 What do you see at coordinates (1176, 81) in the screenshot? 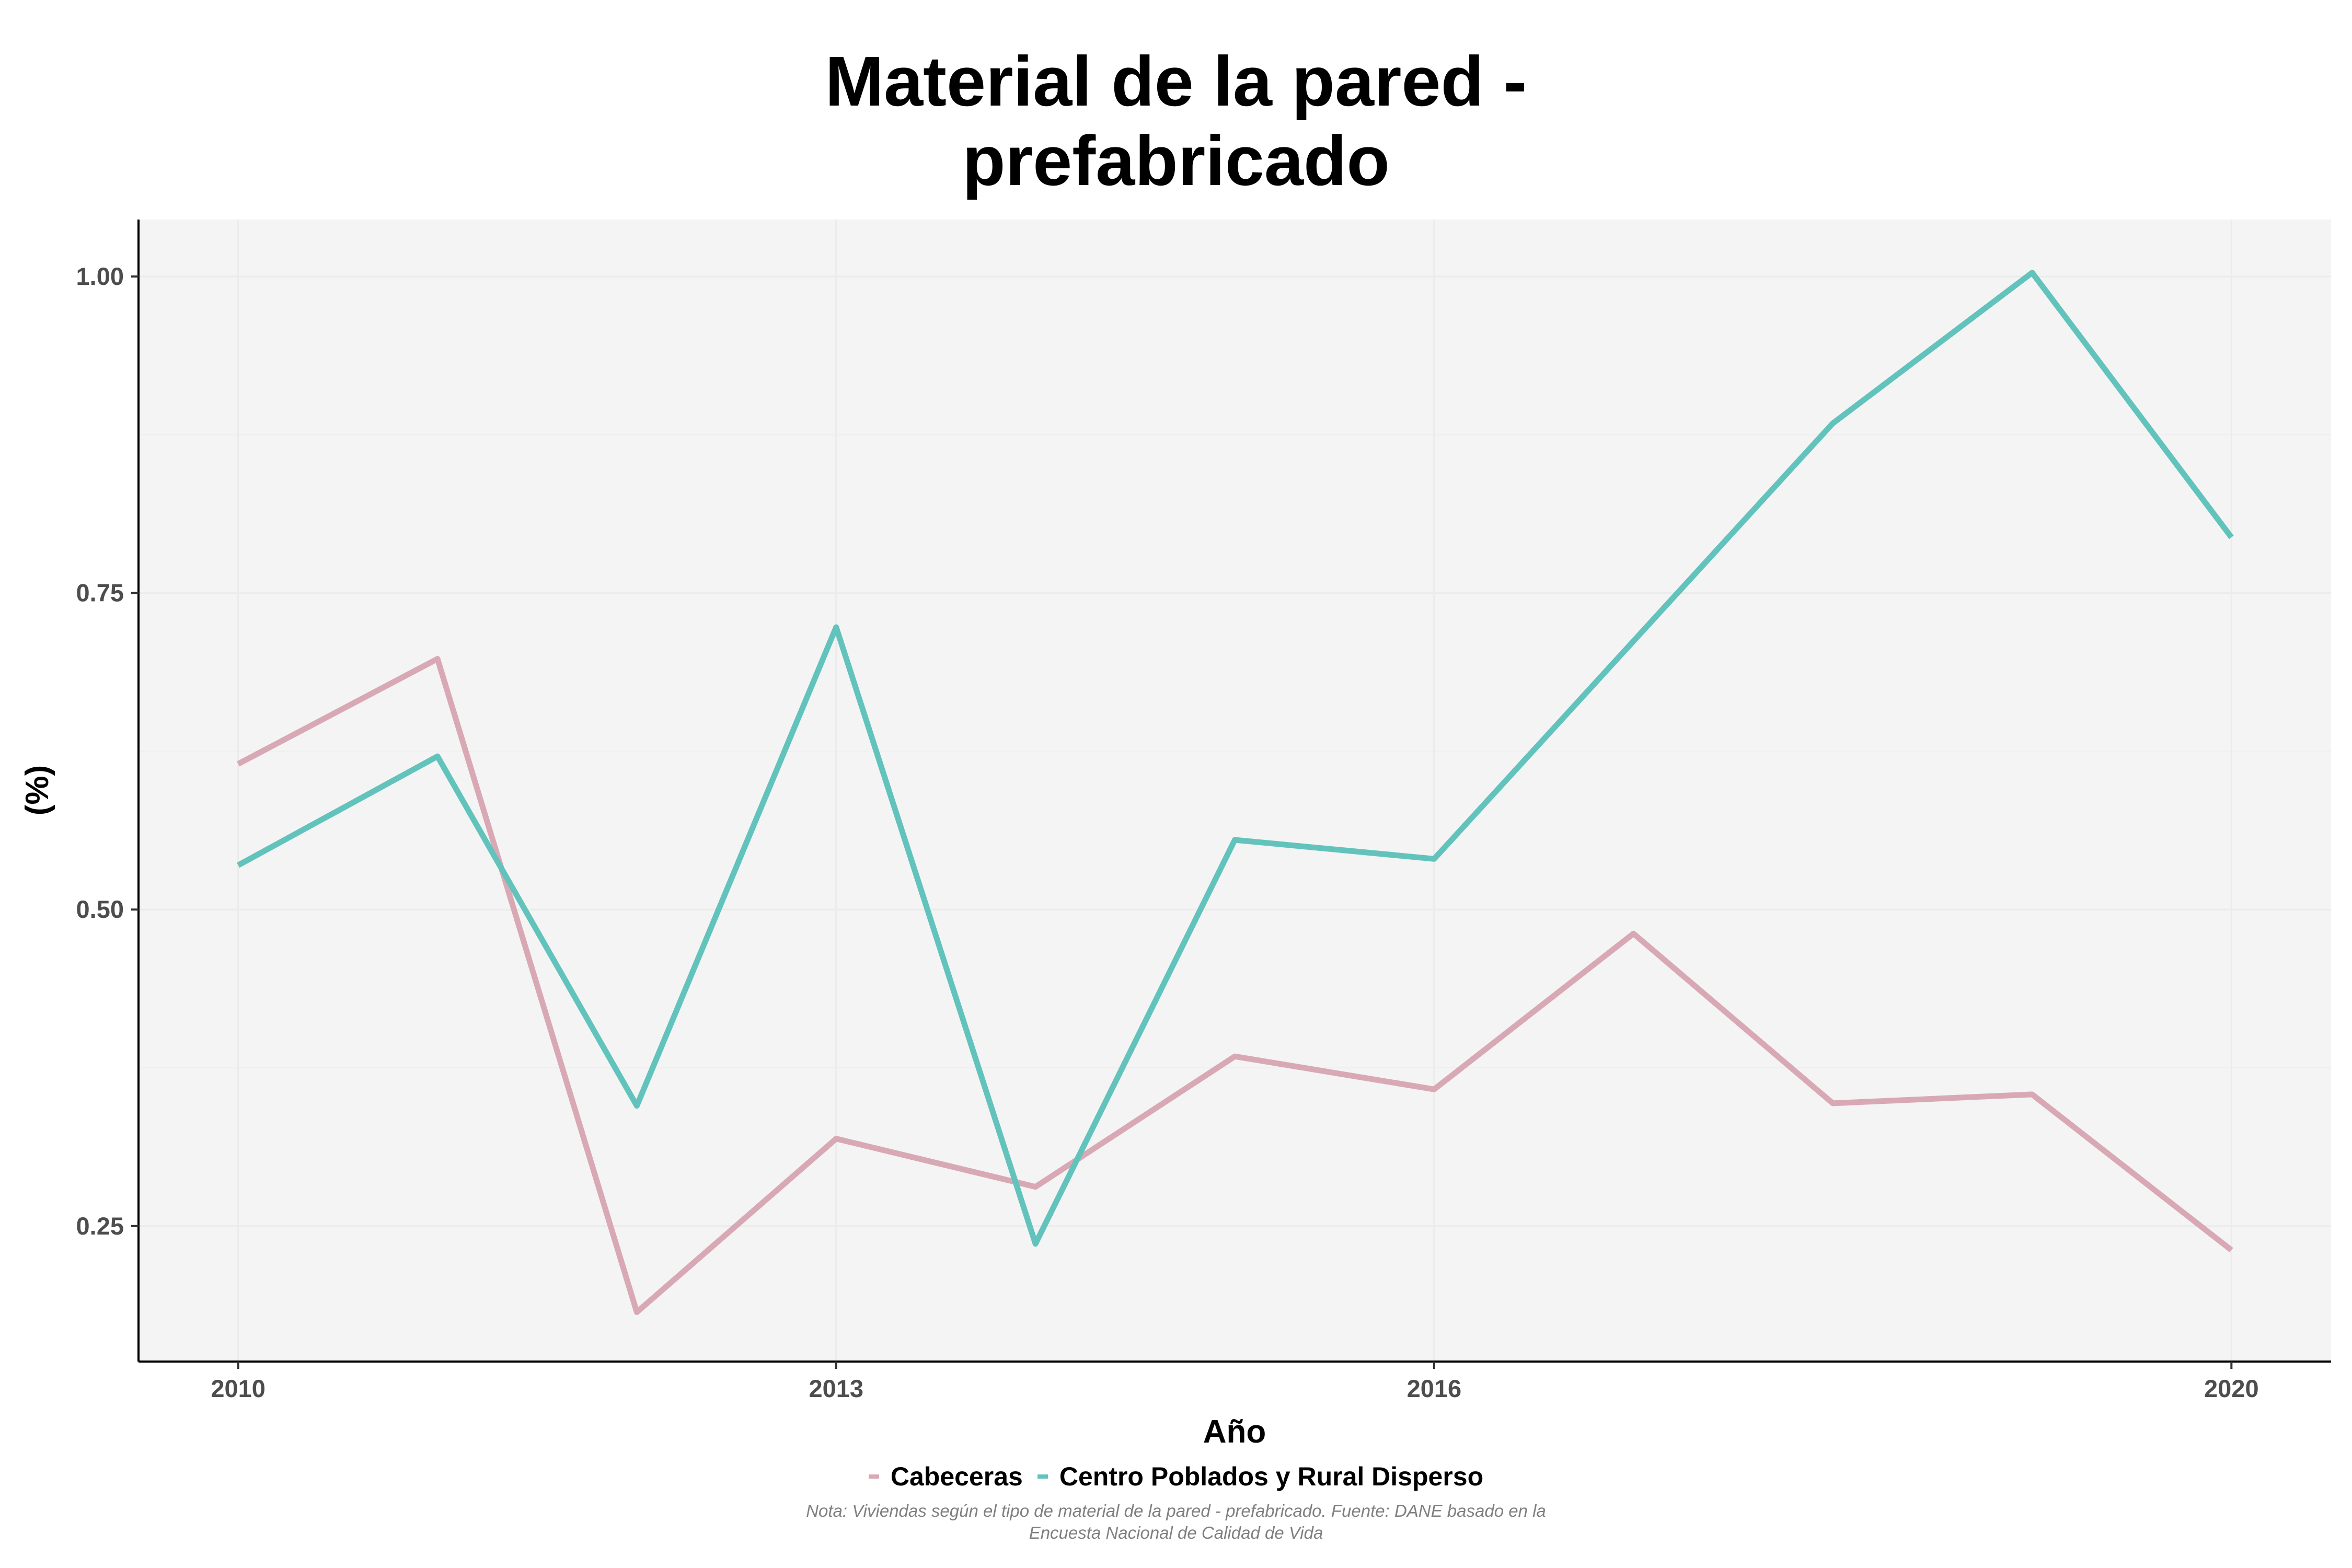
I see `chart-title-line-1: Material de la pared -` at bounding box center [1176, 81].